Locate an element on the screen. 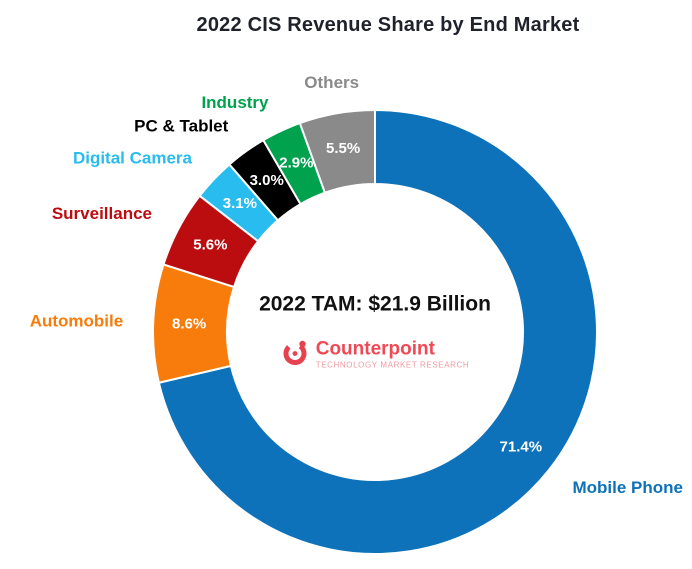  pct-label-automobile: 8.6% is located at coordinates (189, 324).